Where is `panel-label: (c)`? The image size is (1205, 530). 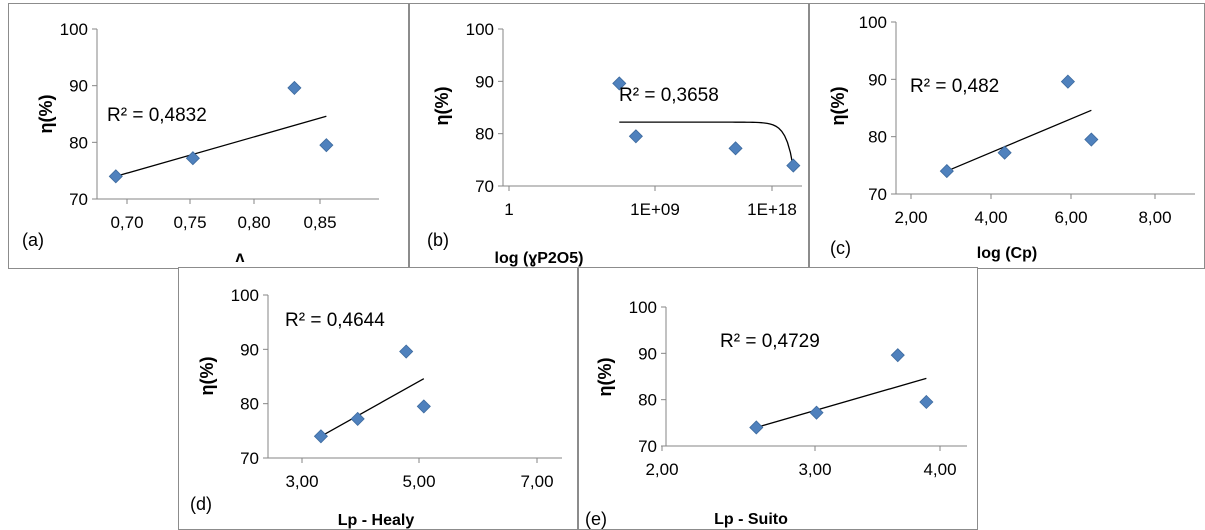 panel-label: (c) is located at coordinates (840, 248).